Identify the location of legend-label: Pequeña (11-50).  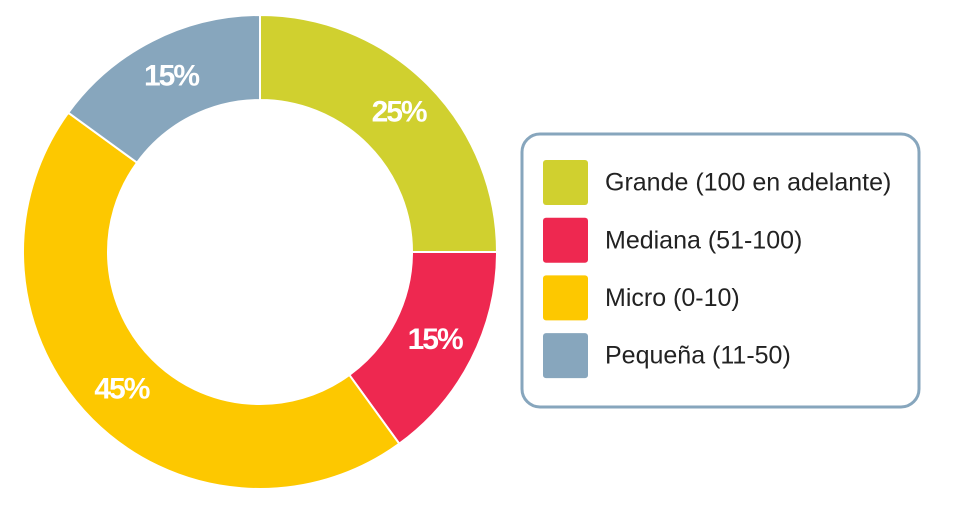
(698, 356).